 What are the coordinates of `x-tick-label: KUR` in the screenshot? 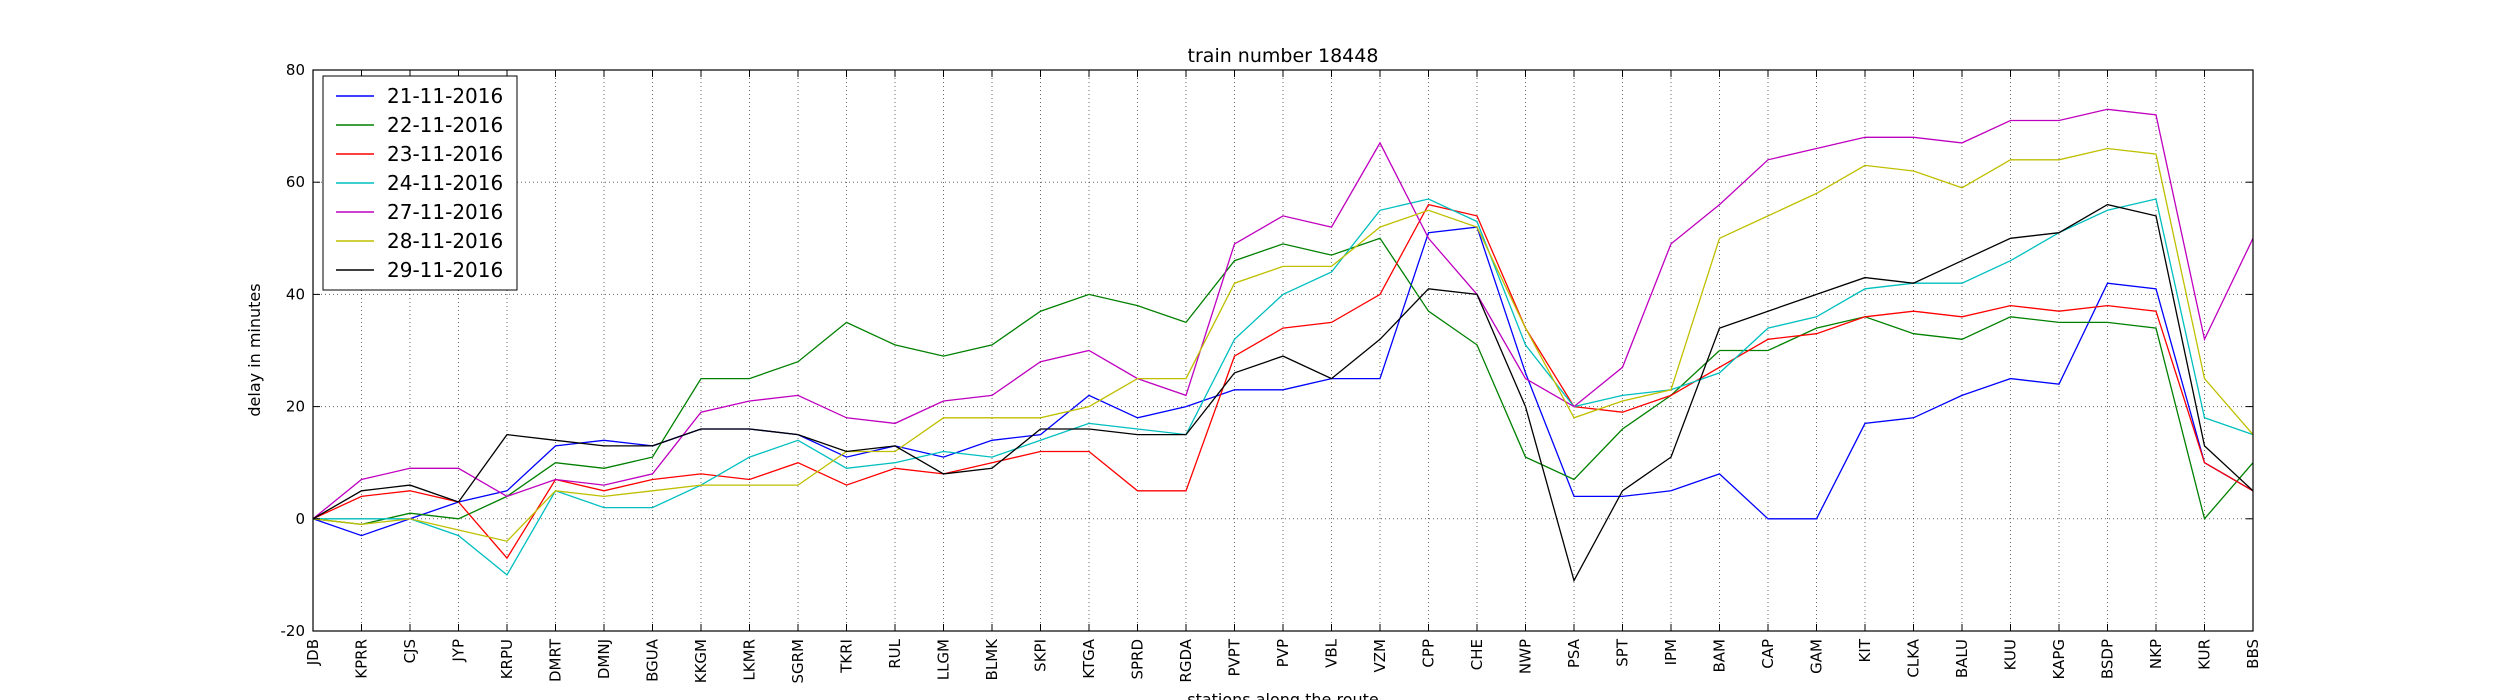 It's located at (2205, 654).